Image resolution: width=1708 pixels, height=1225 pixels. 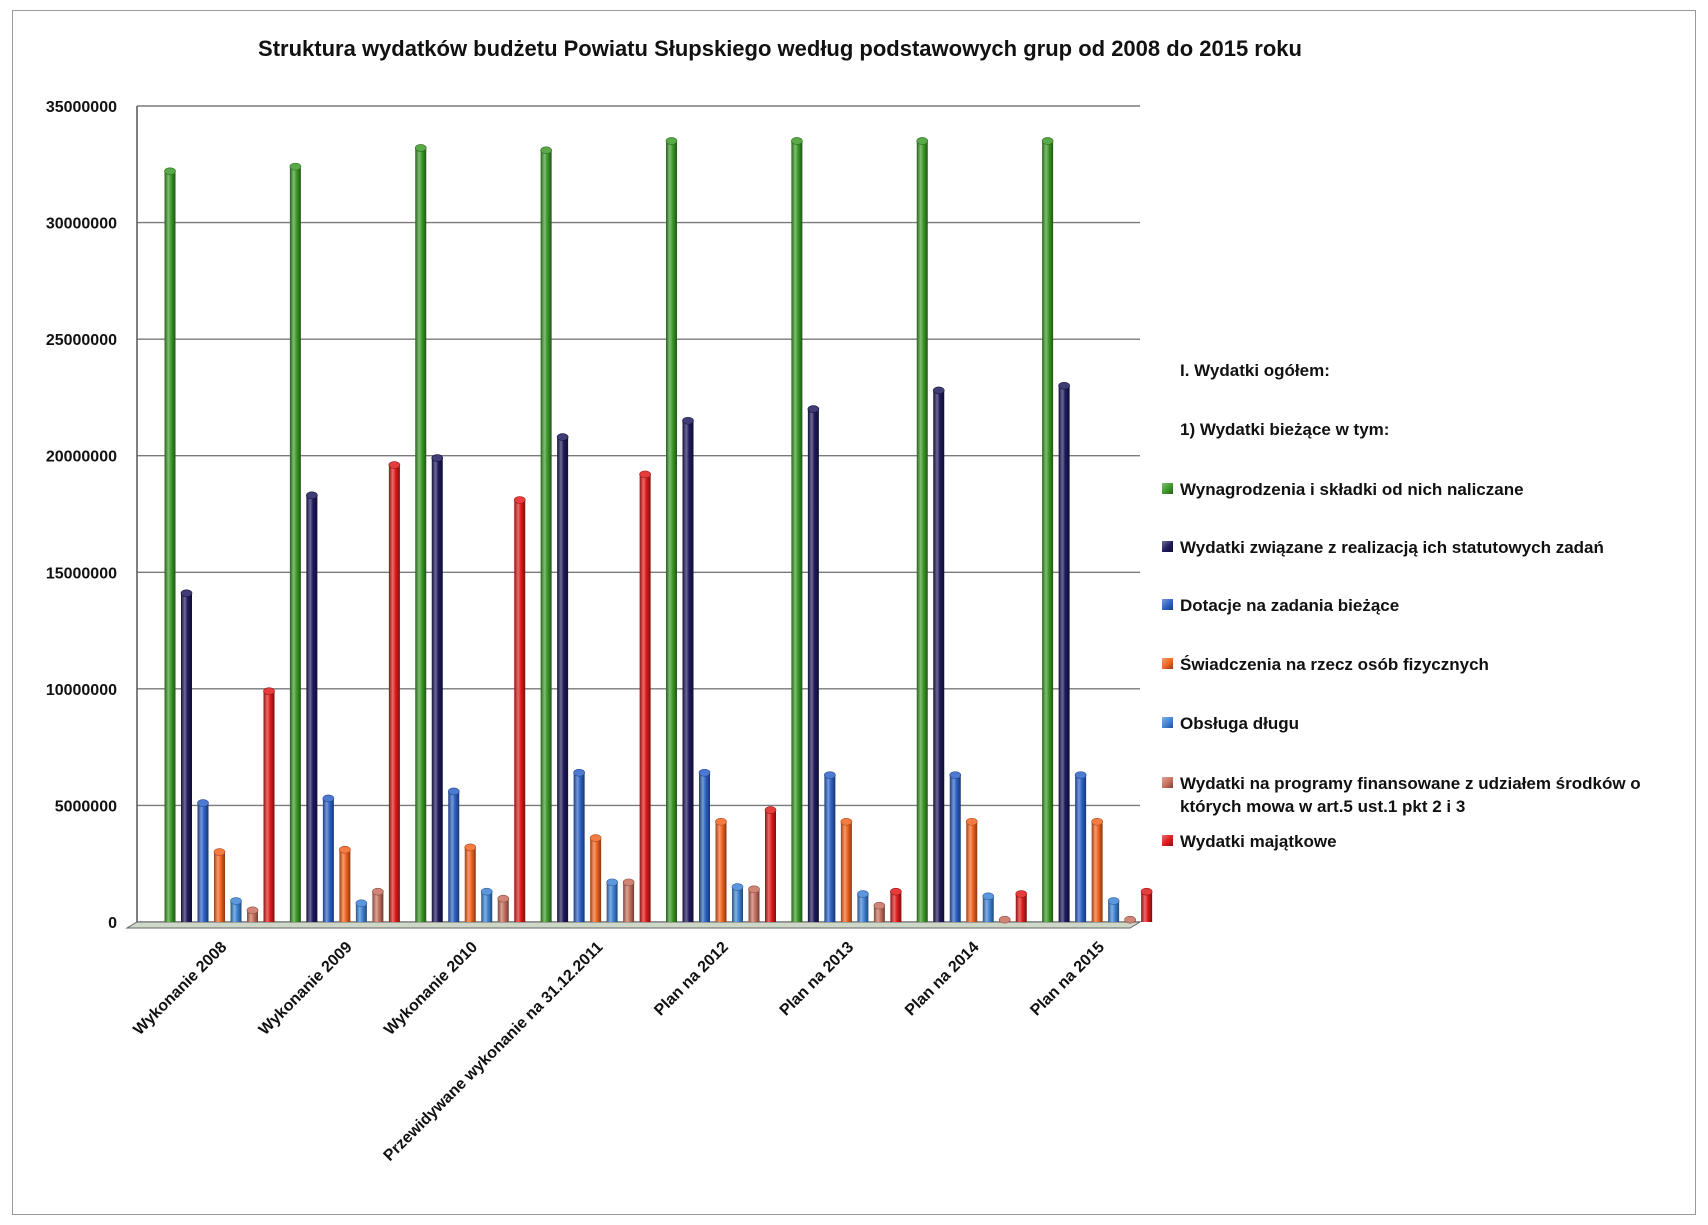 I want to click on x-category-label: Wykonanie 2008, so click(x=180, y=989).